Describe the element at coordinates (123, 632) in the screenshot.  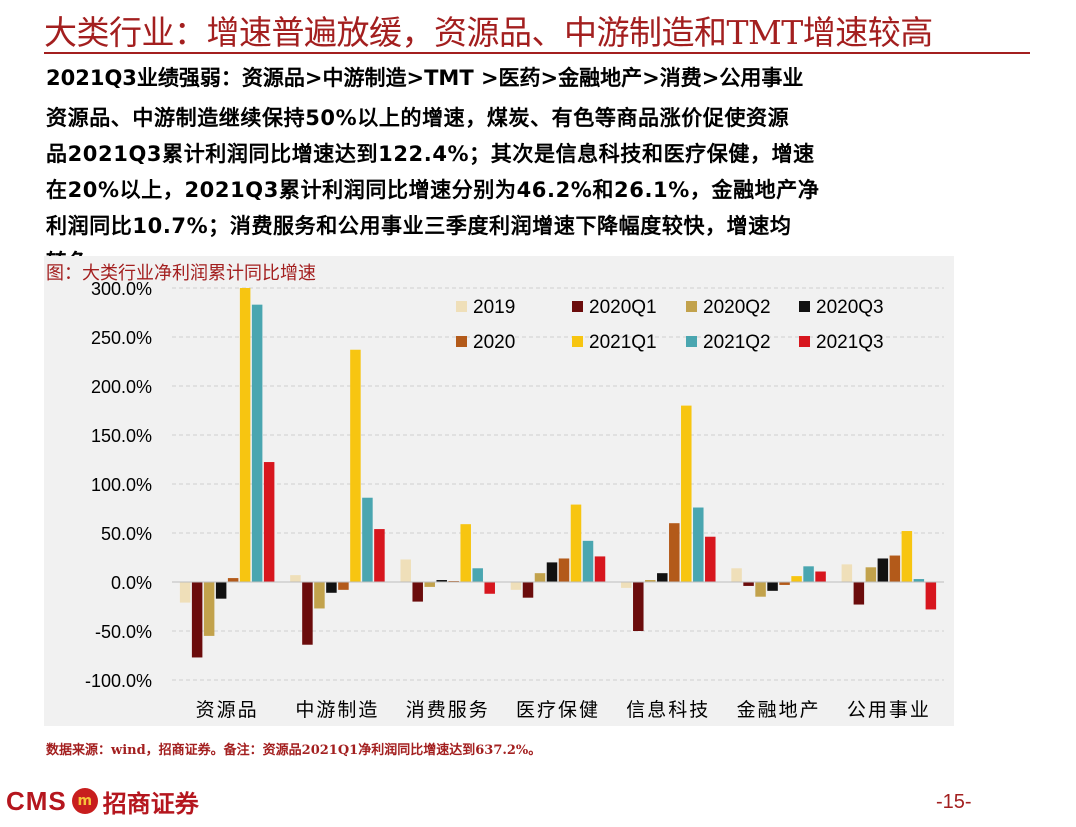
I see `y-tick-label: -50.0%` at that location.